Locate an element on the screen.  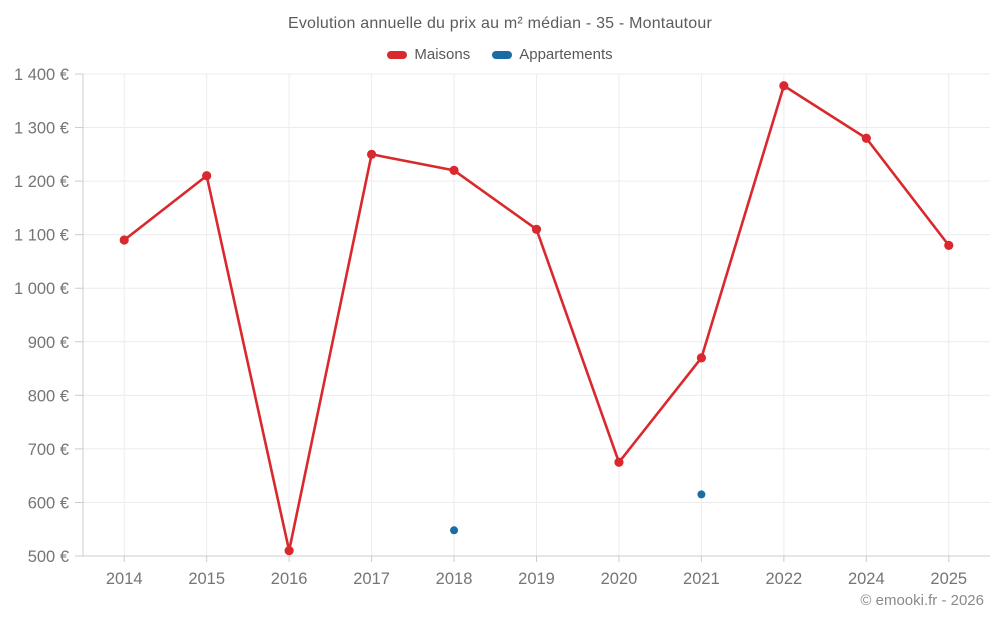
y-tick-label: 1 400 € is located at coordinates (41, 75).